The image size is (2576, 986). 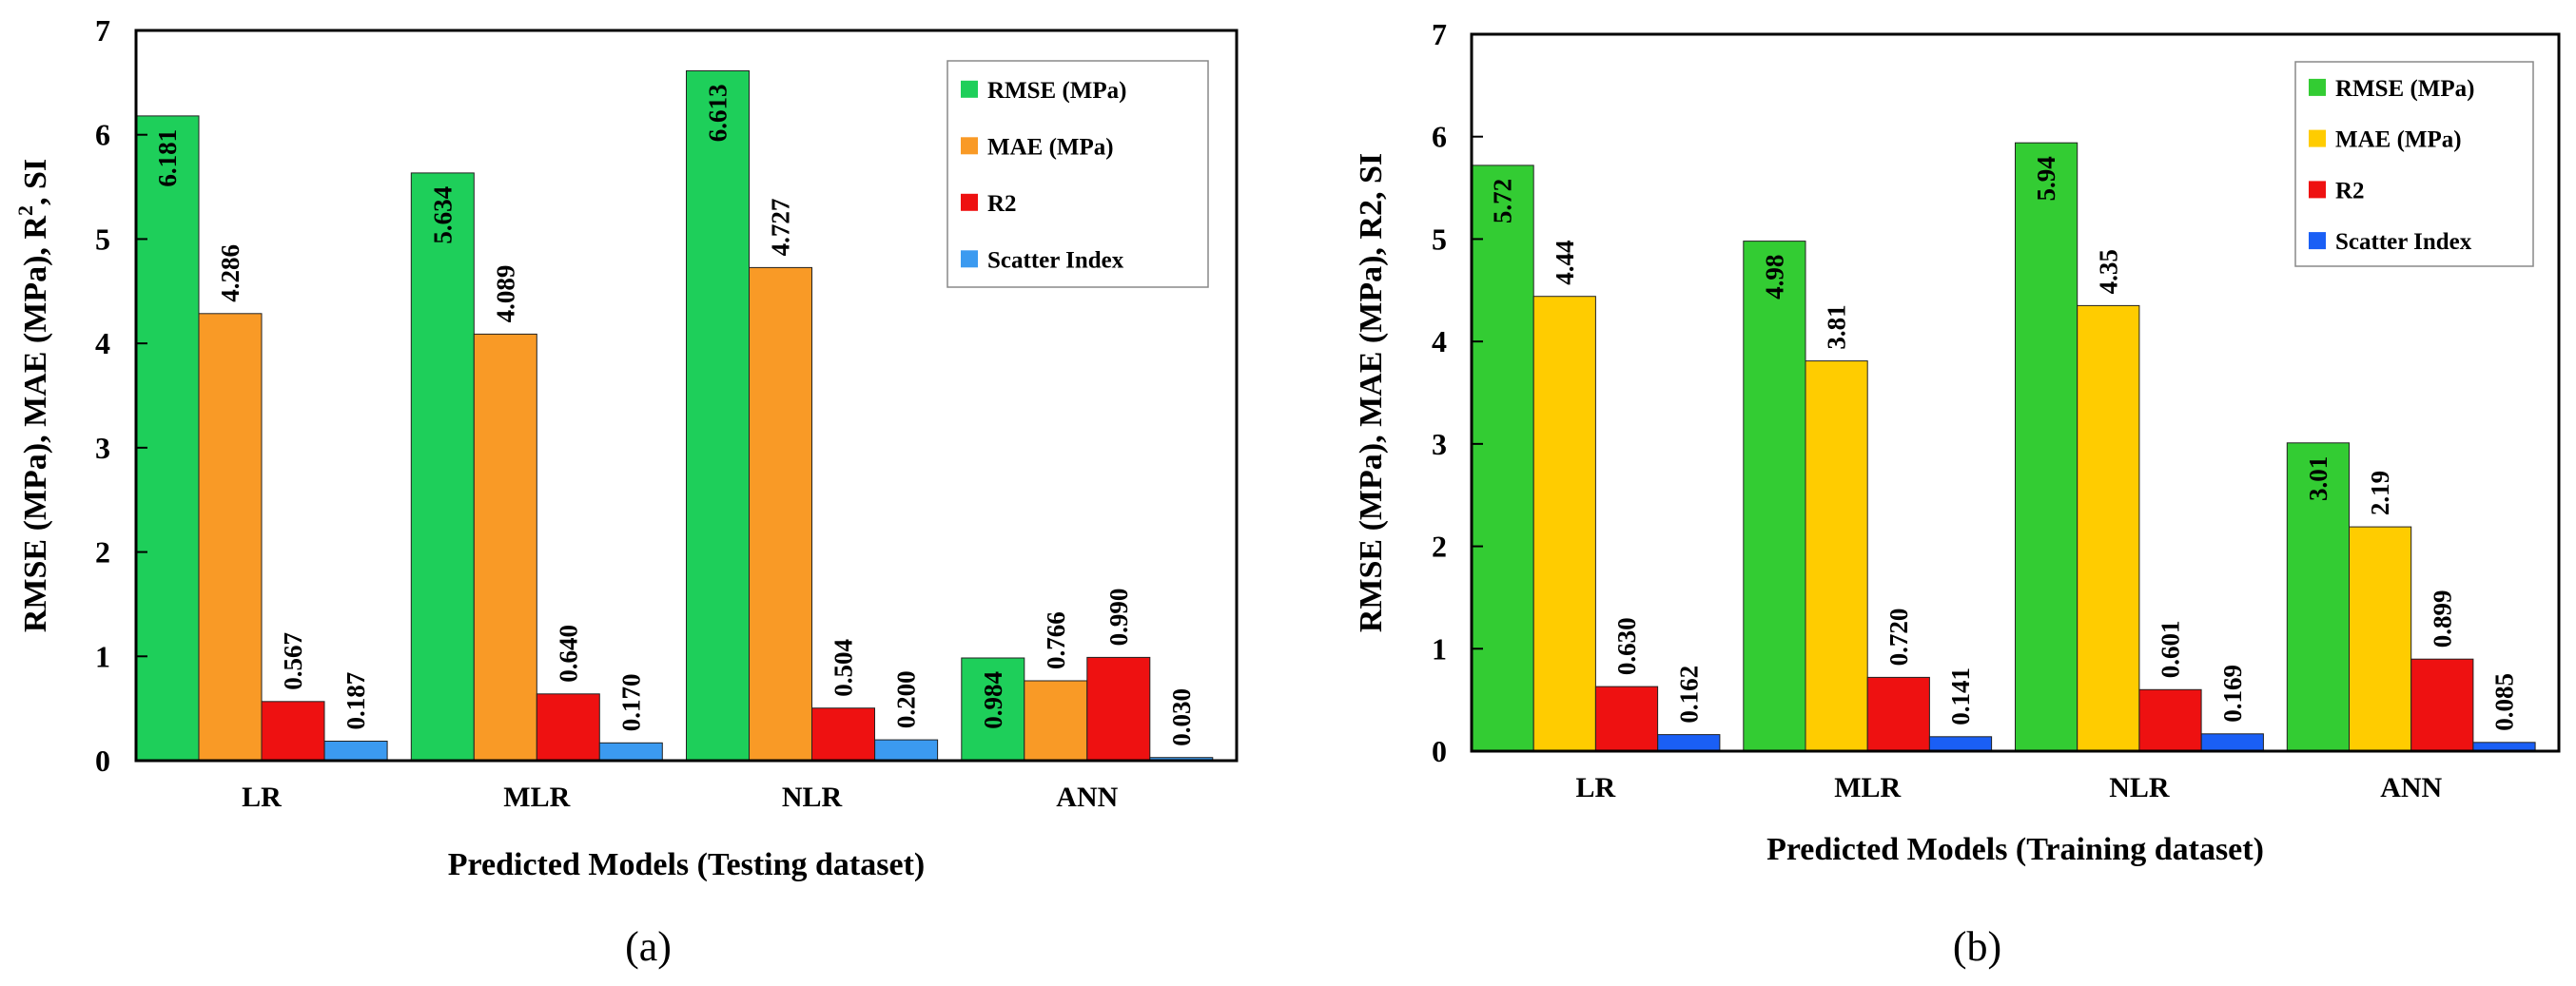 What do you see at coordinates (168, 438) in the screenshot?
I see `charta.bar-lr-0` at bounding box center [168, 438].